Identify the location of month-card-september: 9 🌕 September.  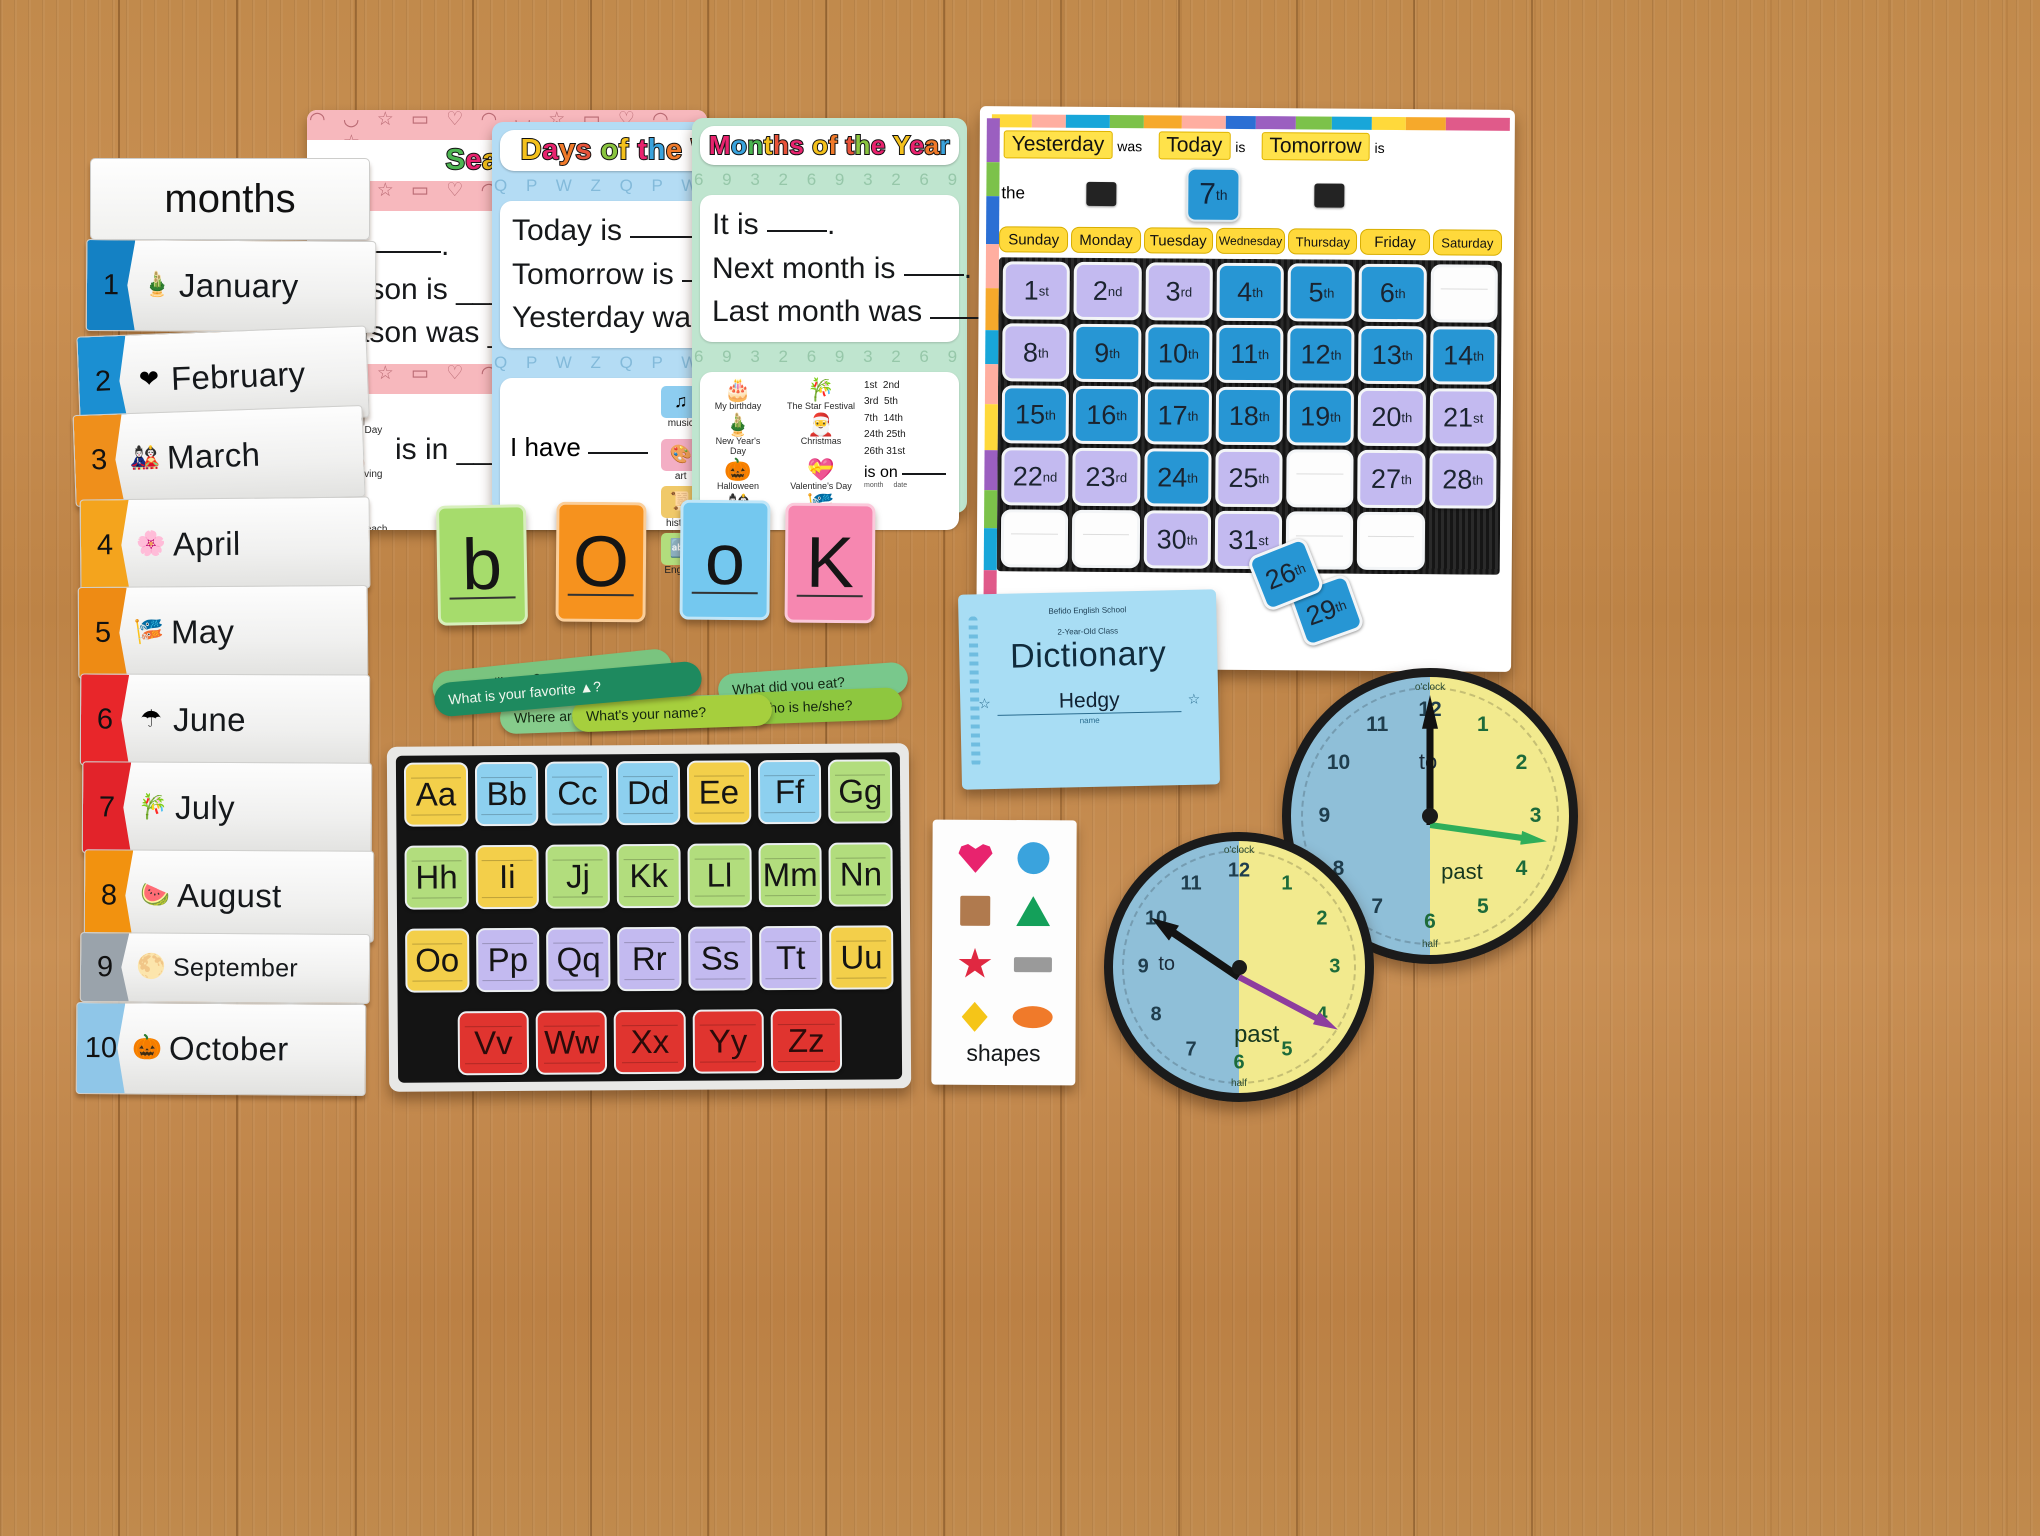
(225, 968).